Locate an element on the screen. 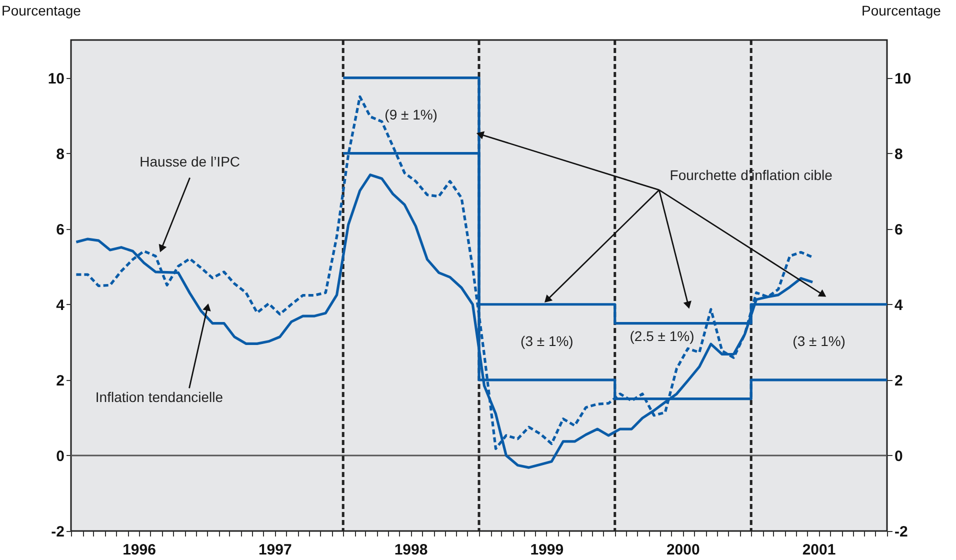 This screenshot has height=560, width=956. x-tick-label: 1999 is located at coordinates (547, 550).